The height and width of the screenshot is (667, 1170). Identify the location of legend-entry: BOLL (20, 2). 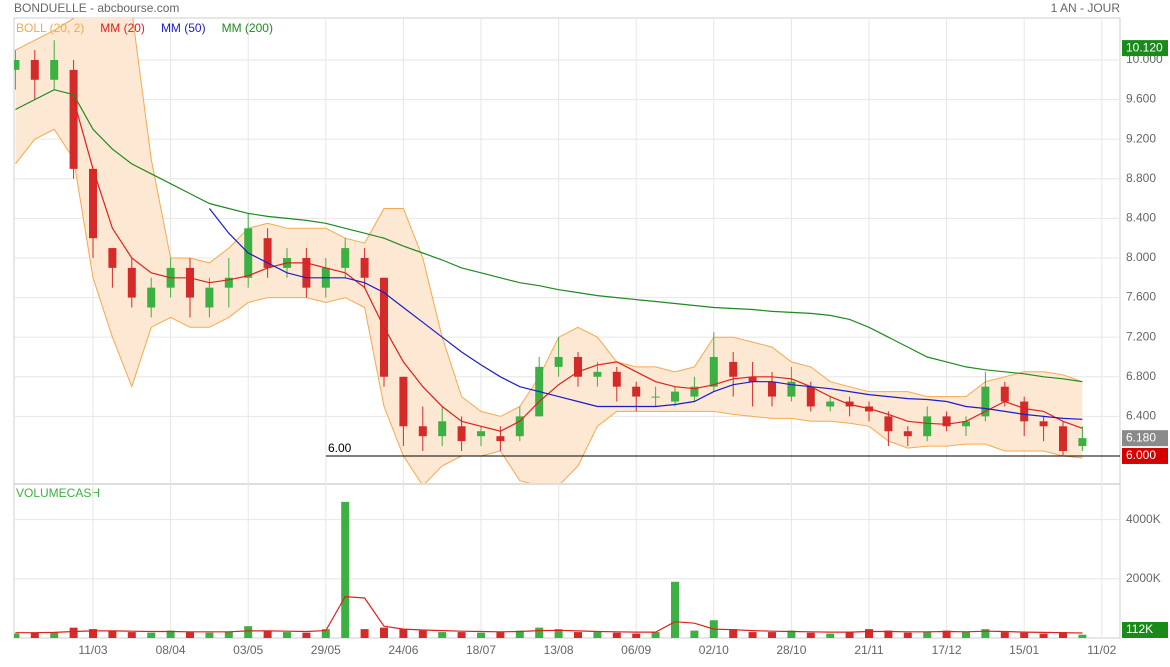
(50, 28).